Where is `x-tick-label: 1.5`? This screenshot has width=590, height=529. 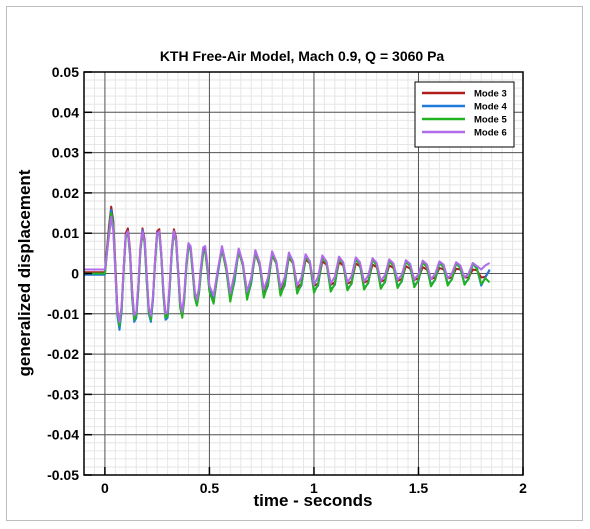
x-tick-label: 1.5 is located at coordinates (419, 488).